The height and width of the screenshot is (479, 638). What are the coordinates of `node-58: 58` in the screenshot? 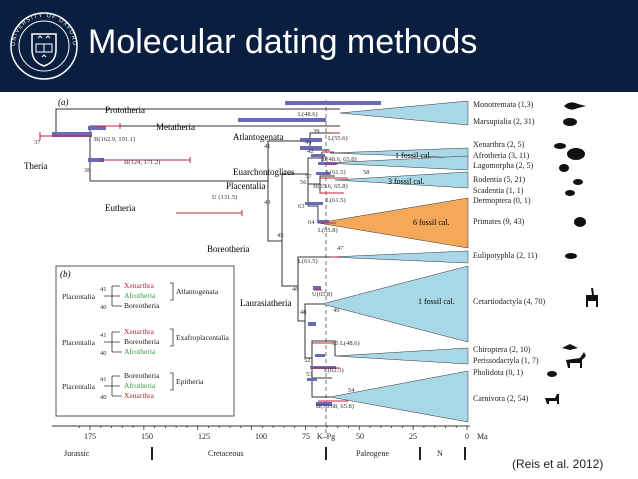 It's located at (366, 172).